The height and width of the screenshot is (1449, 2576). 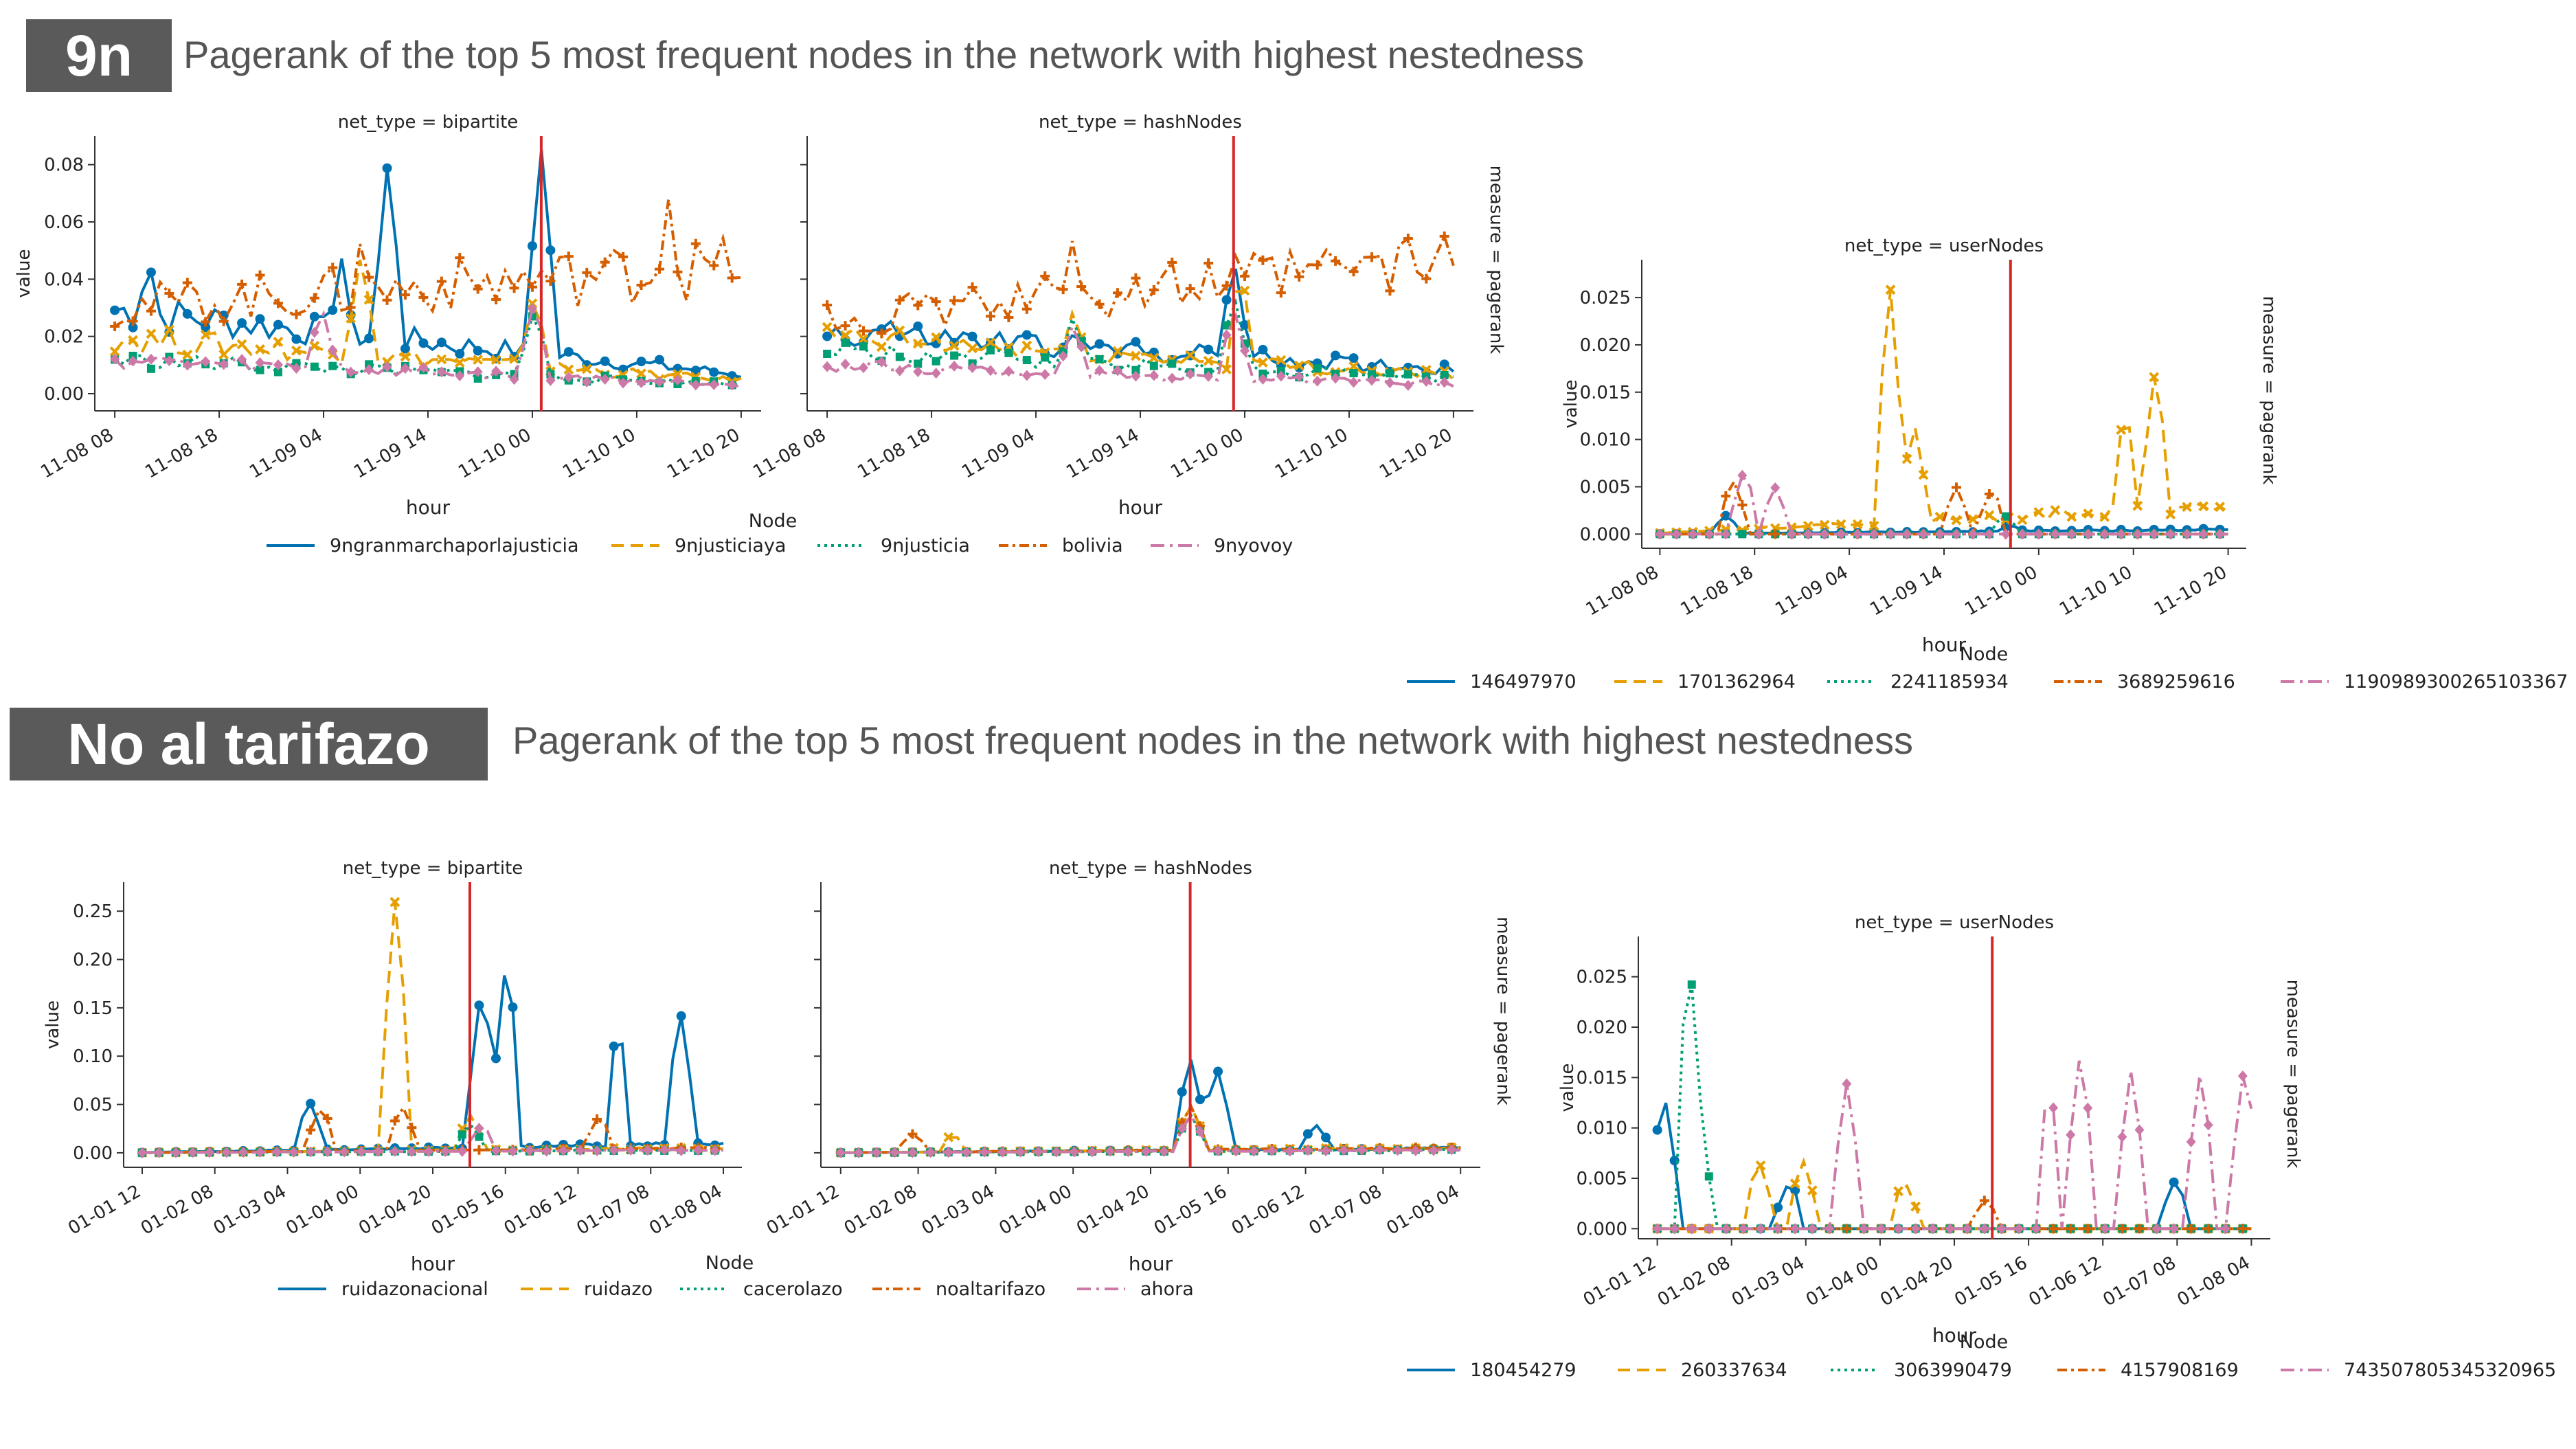 What do you see at coordinates (1944, 246) in the screenshot?
I see `chart-title: net_type = userNodes` at bounding box center [1944, 246].